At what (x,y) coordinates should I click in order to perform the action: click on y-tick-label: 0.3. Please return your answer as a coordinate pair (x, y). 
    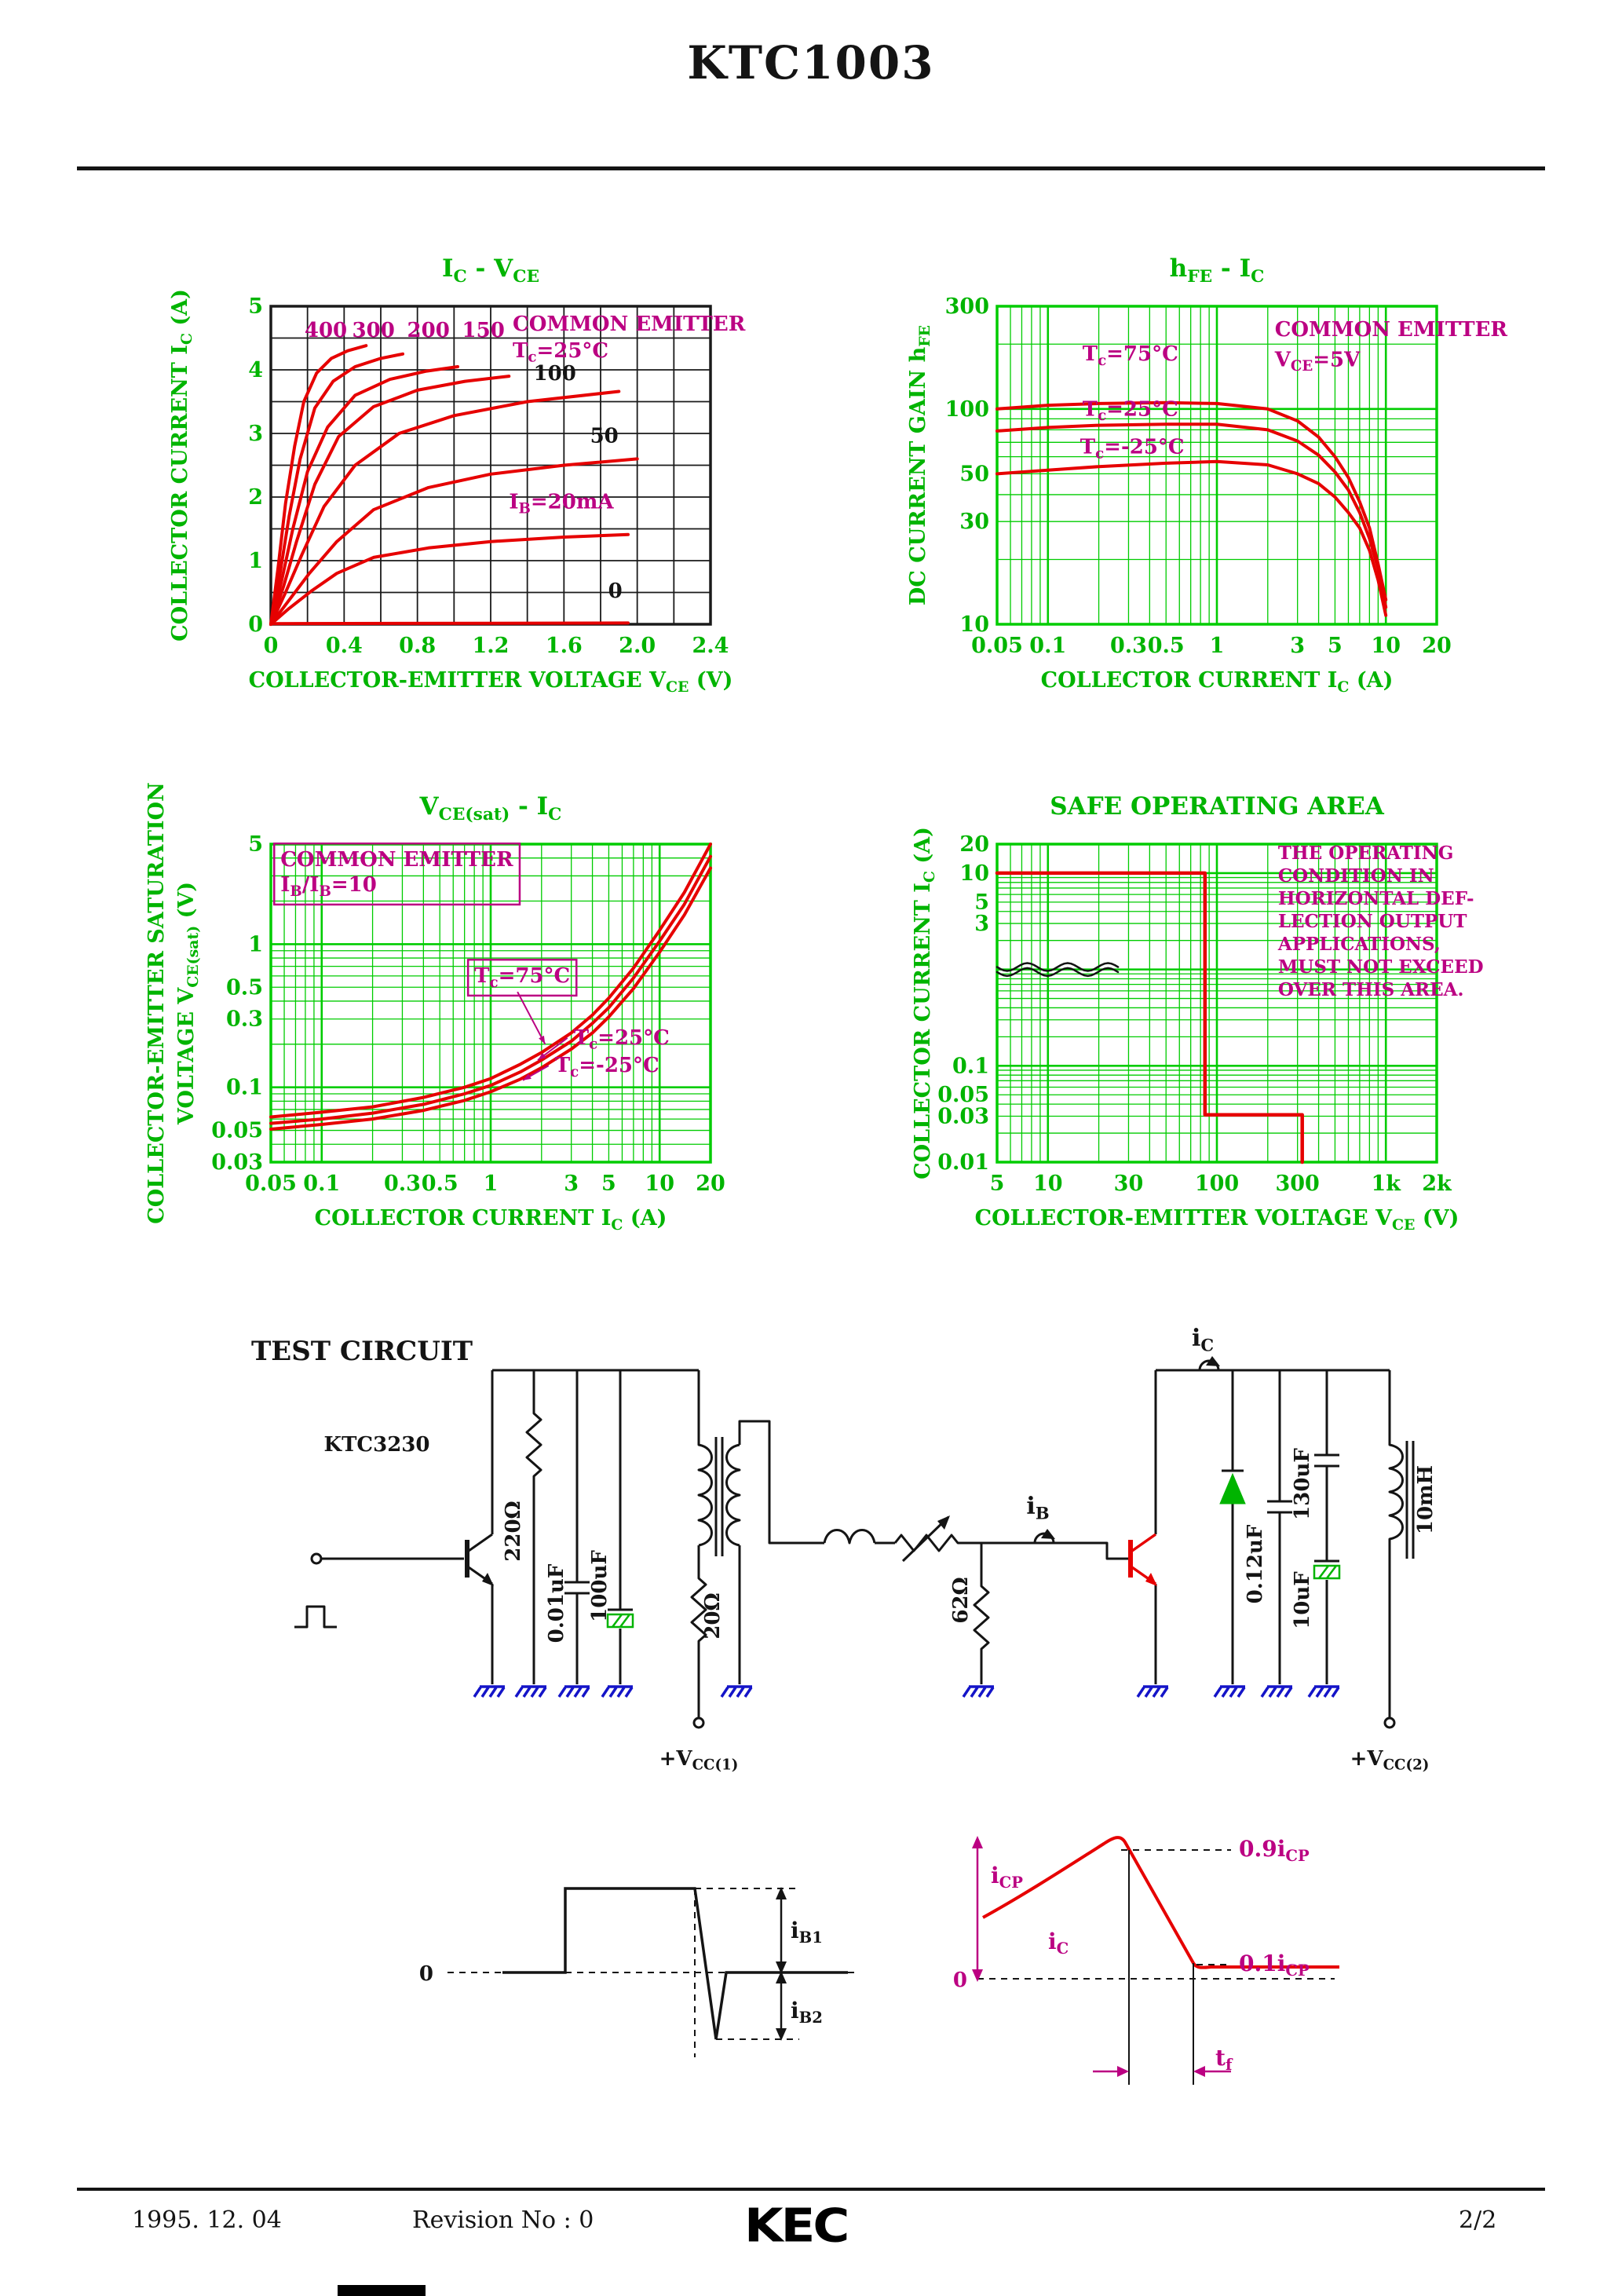
    Looking at the image, I should click on (244, 1020).